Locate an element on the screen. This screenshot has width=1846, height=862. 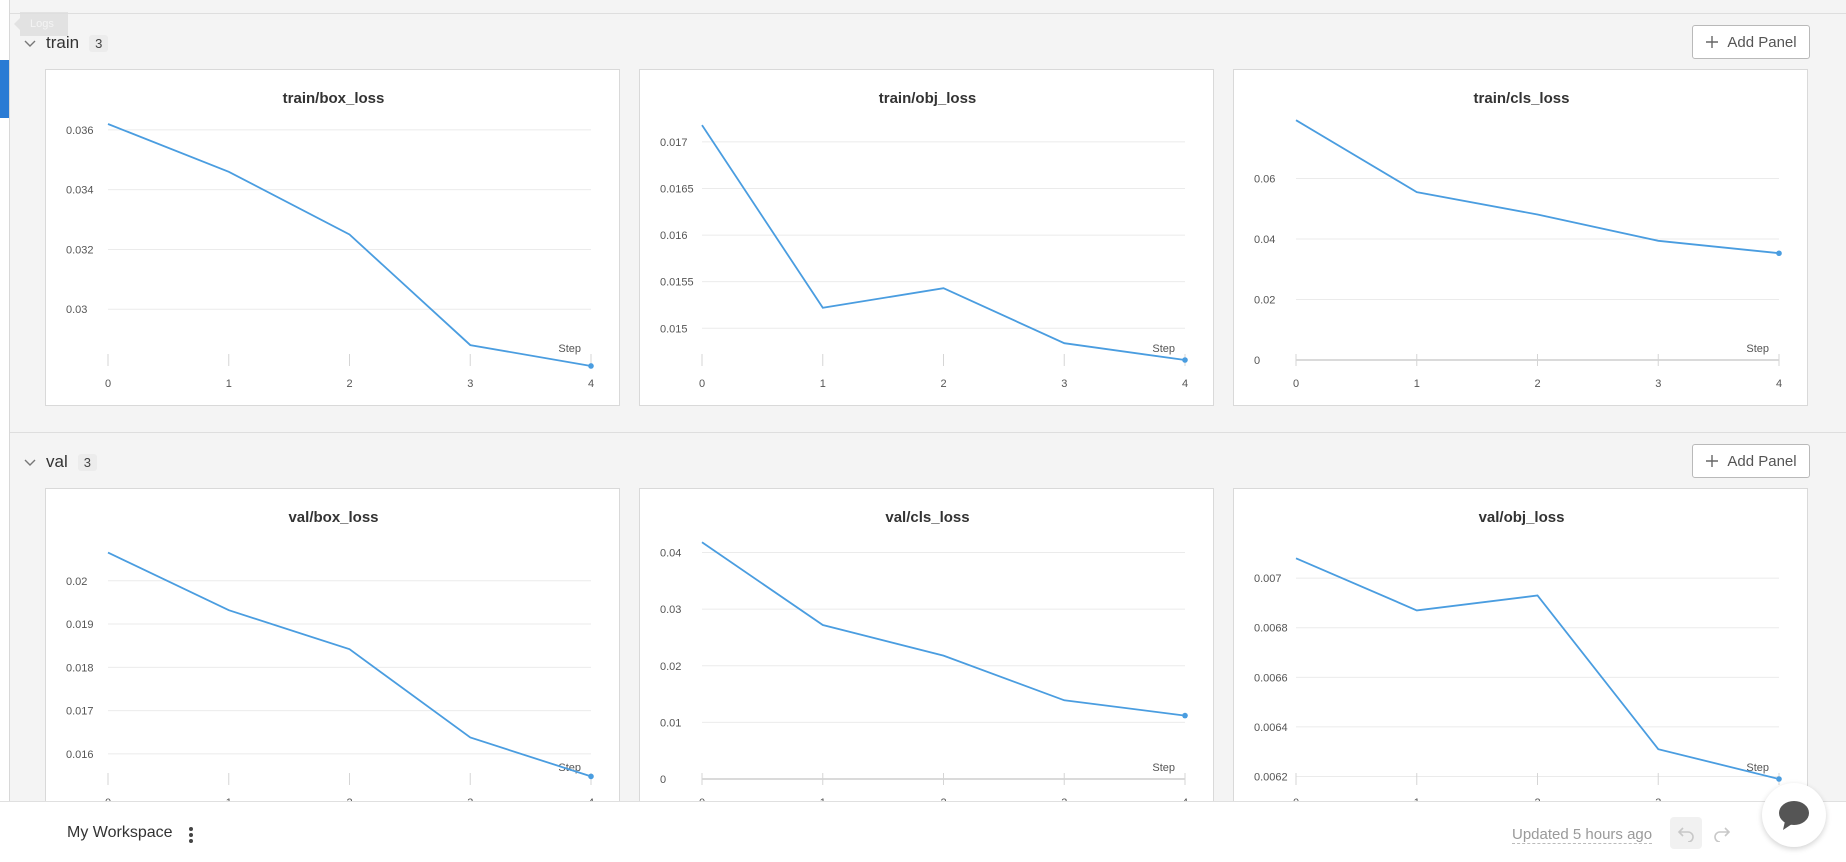
y-tick-label: 0.0062 is located at coordinates (1271, 778).